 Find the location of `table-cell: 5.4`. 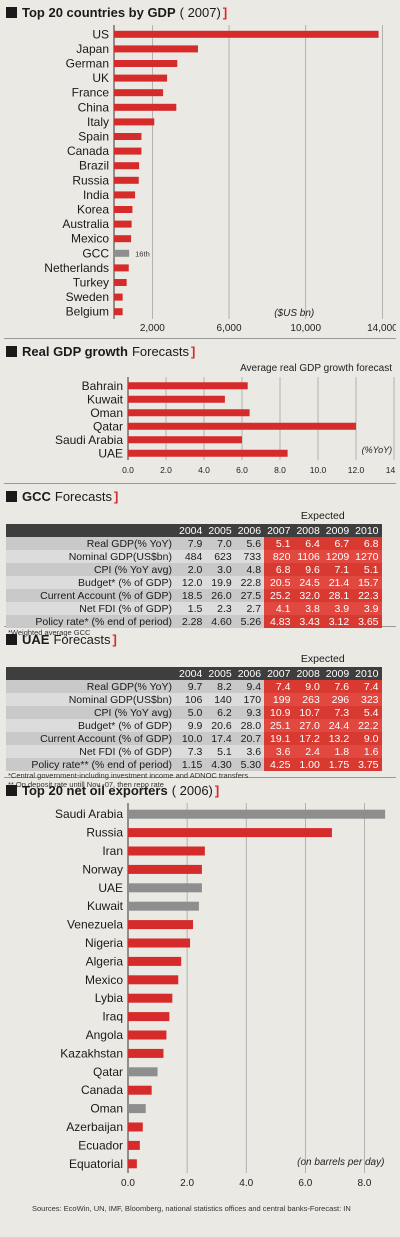

table-cell: 5.4 is located at coordinates (367, 712).